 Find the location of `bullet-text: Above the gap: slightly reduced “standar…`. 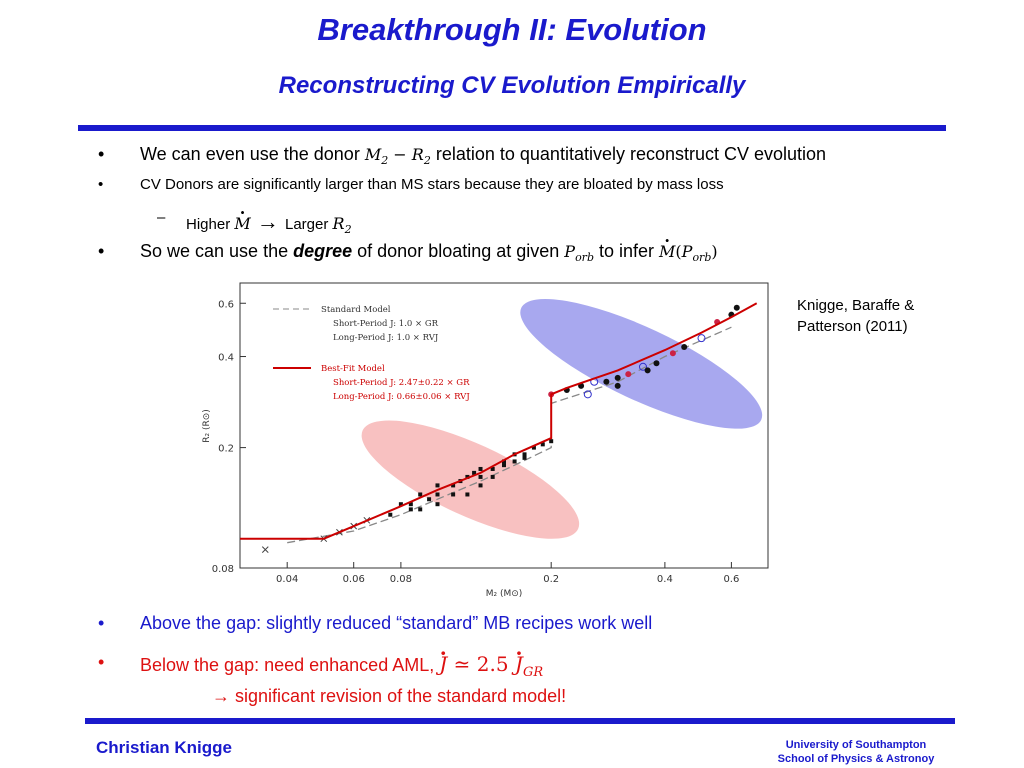

bullet-text: Above the gap: slightly reduced “standar… is located at coordinates (396, 623).